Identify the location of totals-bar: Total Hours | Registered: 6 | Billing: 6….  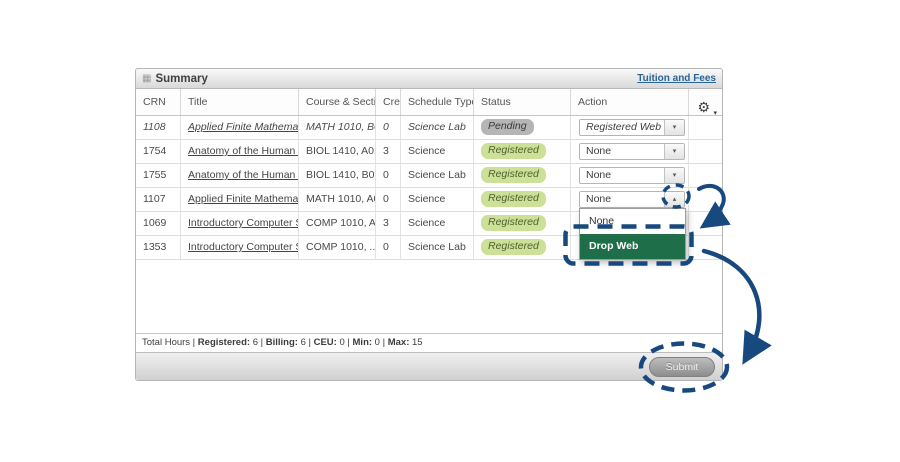
(429, 342).